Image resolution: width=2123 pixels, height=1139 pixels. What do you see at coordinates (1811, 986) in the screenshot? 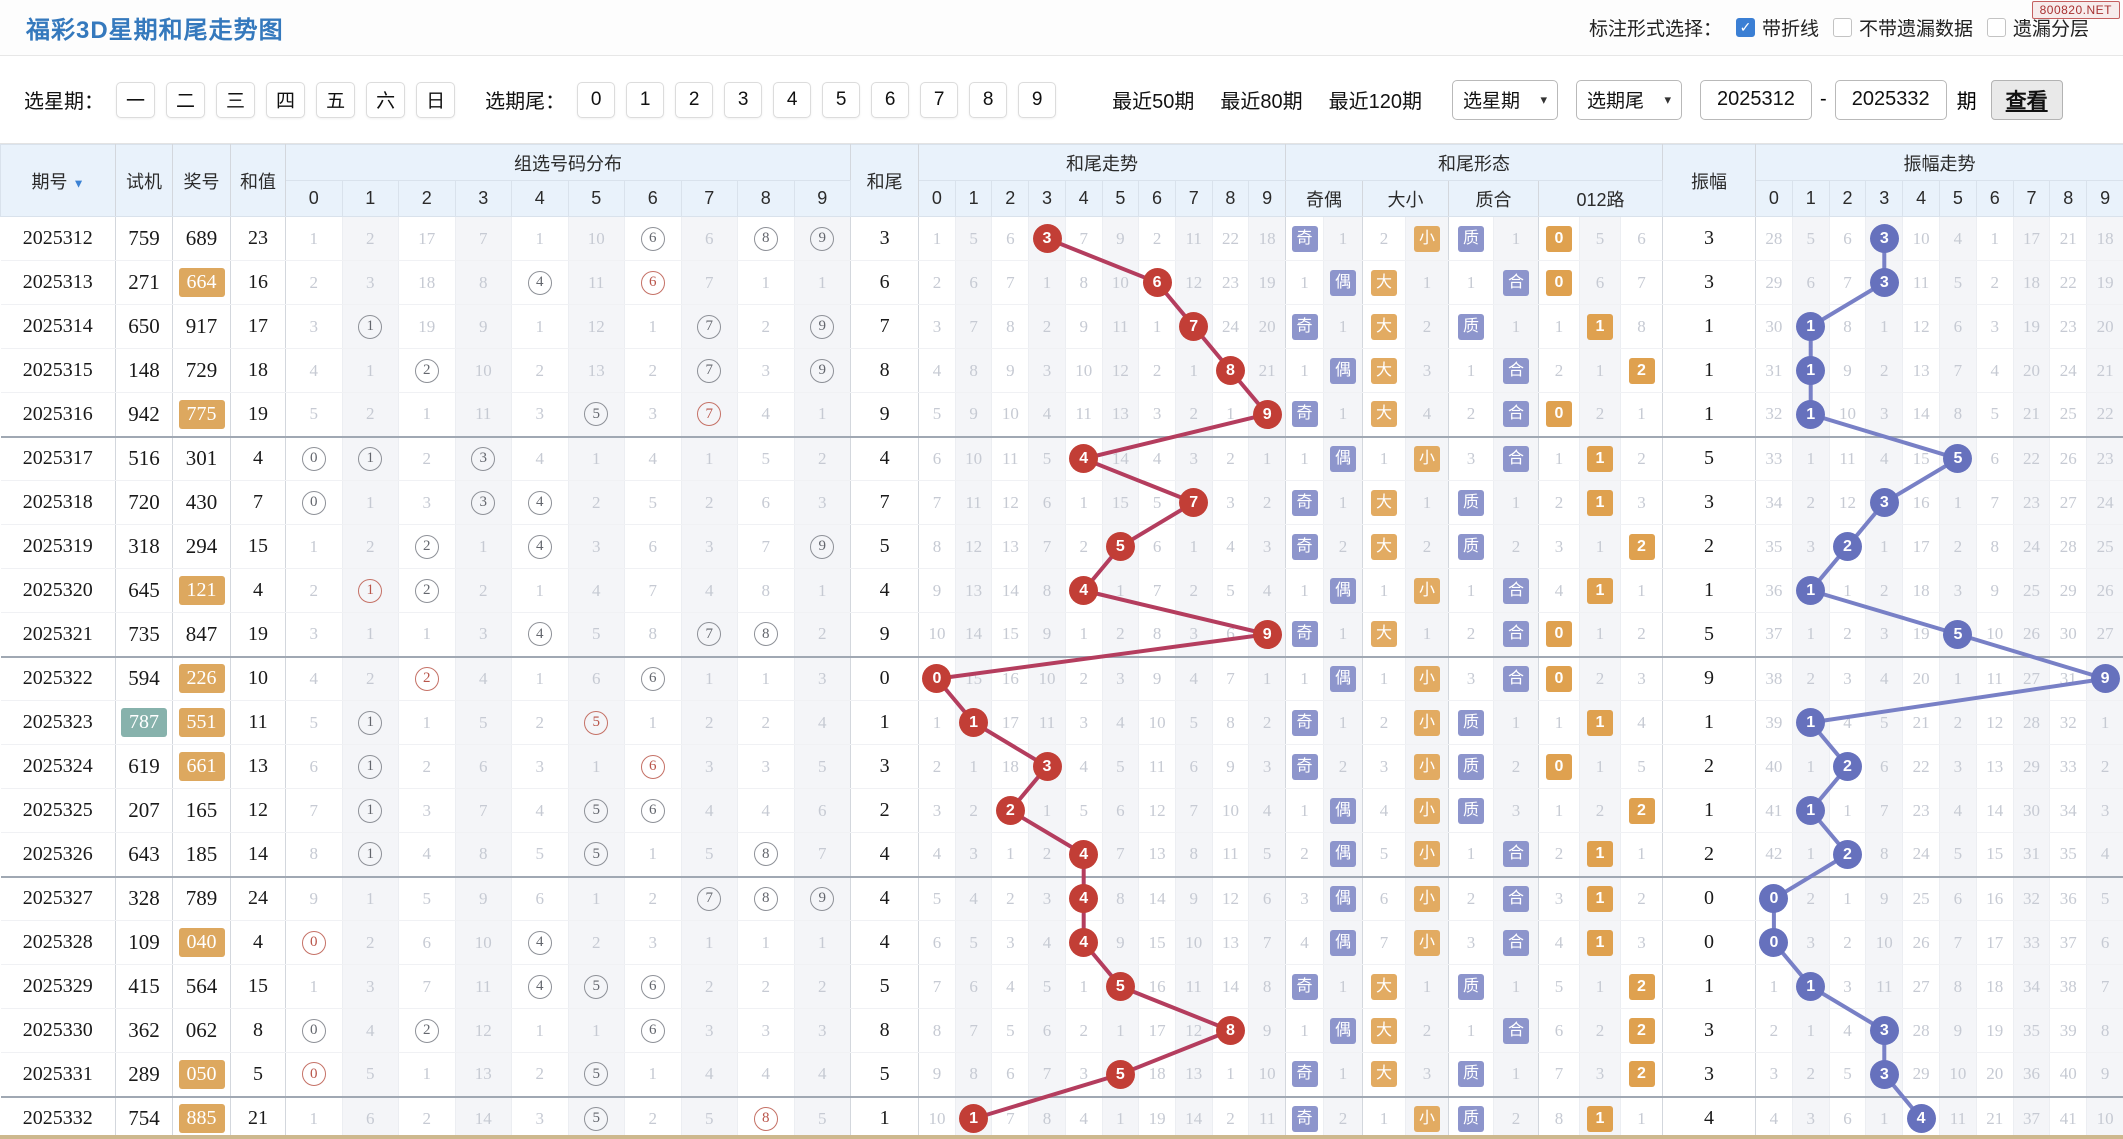
I see `amplitude-ball: 1` at bounding box center [1811, 986].